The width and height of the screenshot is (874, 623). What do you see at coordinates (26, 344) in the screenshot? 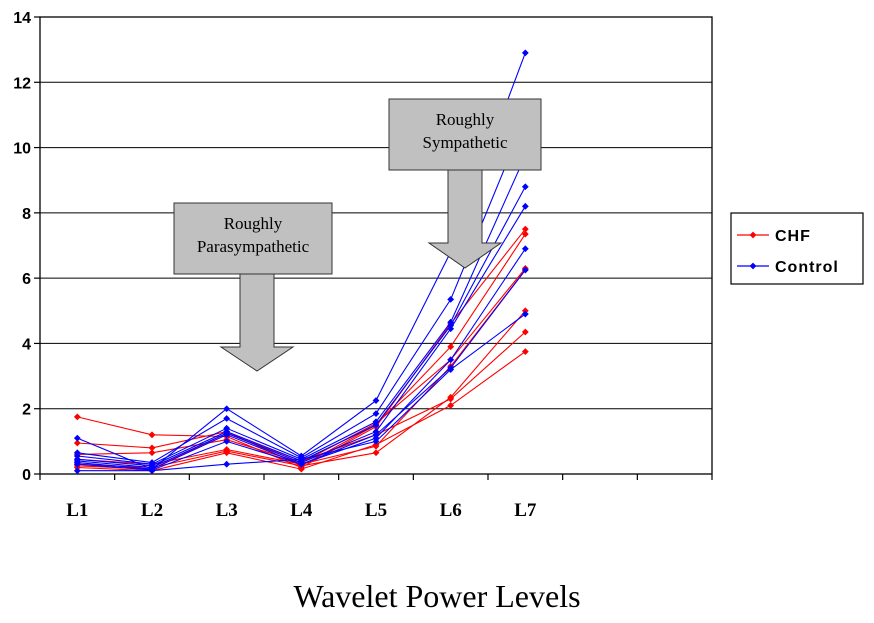
I see `y-tick-label: 4` at bounding box center [26, 344].